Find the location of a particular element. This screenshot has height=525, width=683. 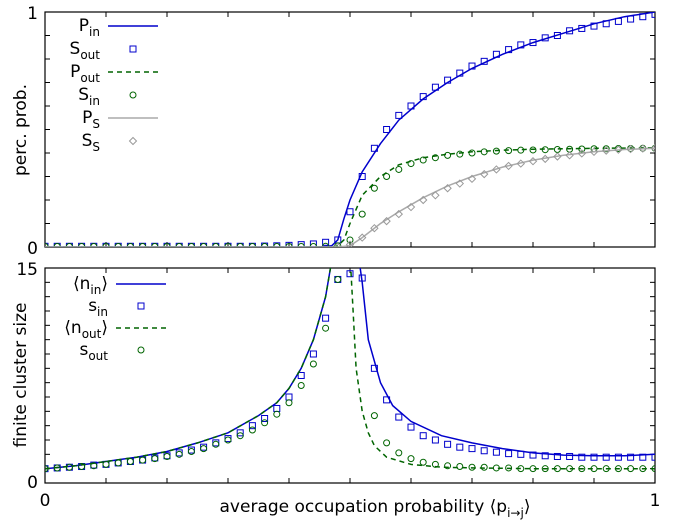

legend-label-after: ⟩ is located at coordinates (104, 284).